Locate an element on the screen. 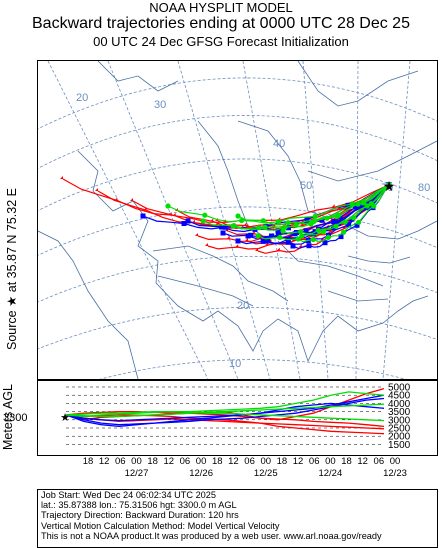  vertical-source-star-icon: ★ is located at coordinates (65, 418).